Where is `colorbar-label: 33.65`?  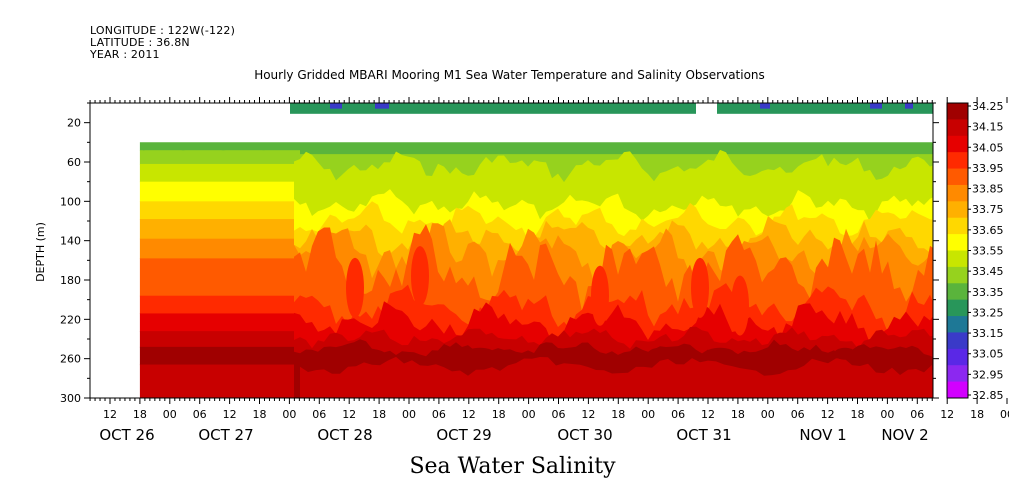 colorbar-label: 33.65 is located at coordinates (988, 230).